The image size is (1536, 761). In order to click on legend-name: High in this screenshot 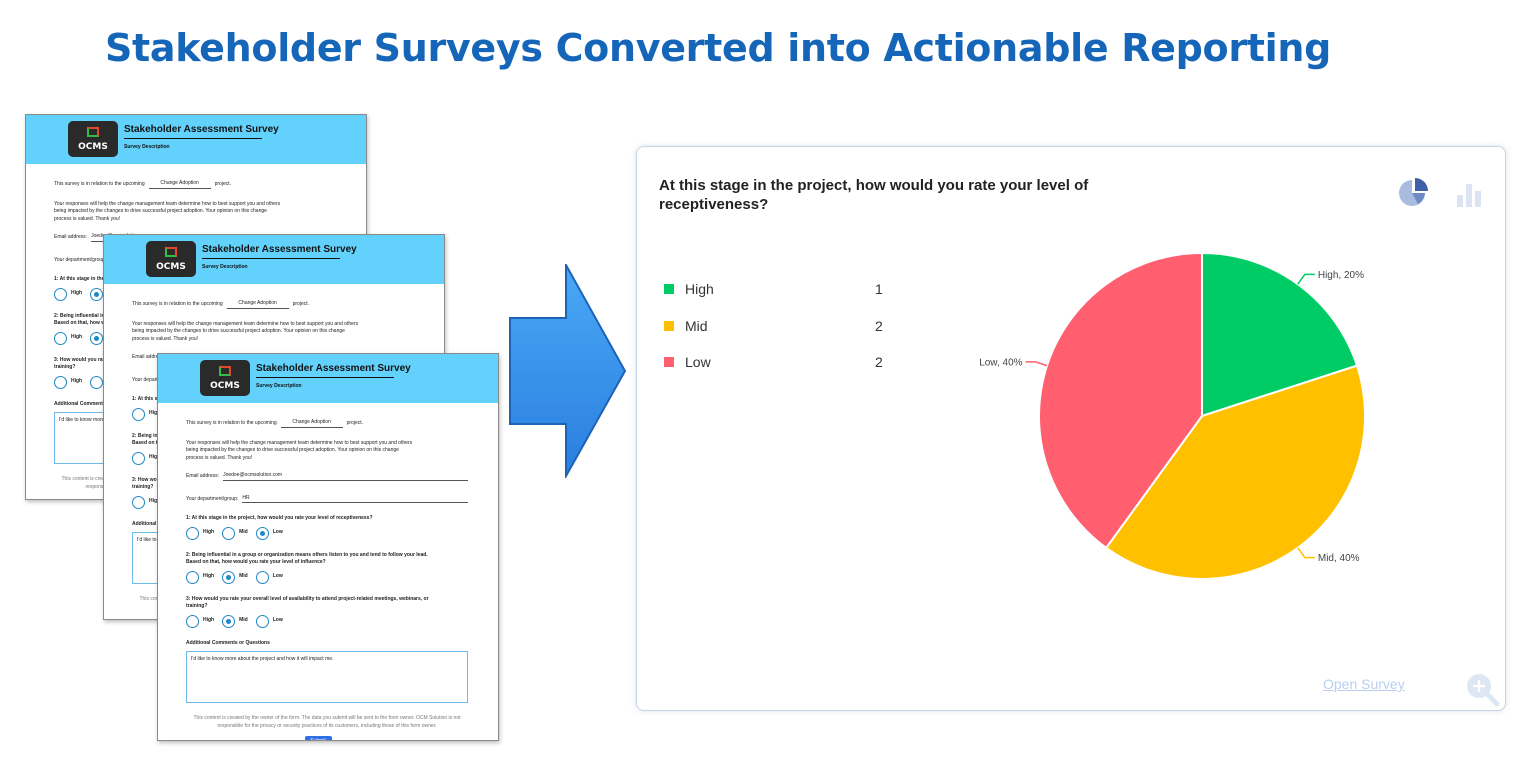, I will do `click(699, 289)`.